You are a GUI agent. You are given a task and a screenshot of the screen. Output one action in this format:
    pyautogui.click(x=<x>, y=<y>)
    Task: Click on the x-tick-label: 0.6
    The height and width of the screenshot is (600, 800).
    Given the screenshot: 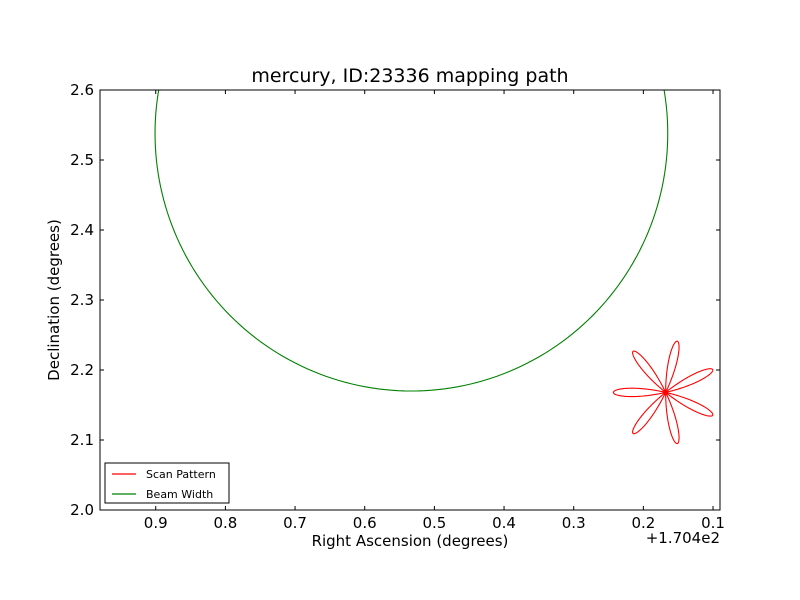 What is the action you would take?
    pyautogui.click(x=365, y=523)
    